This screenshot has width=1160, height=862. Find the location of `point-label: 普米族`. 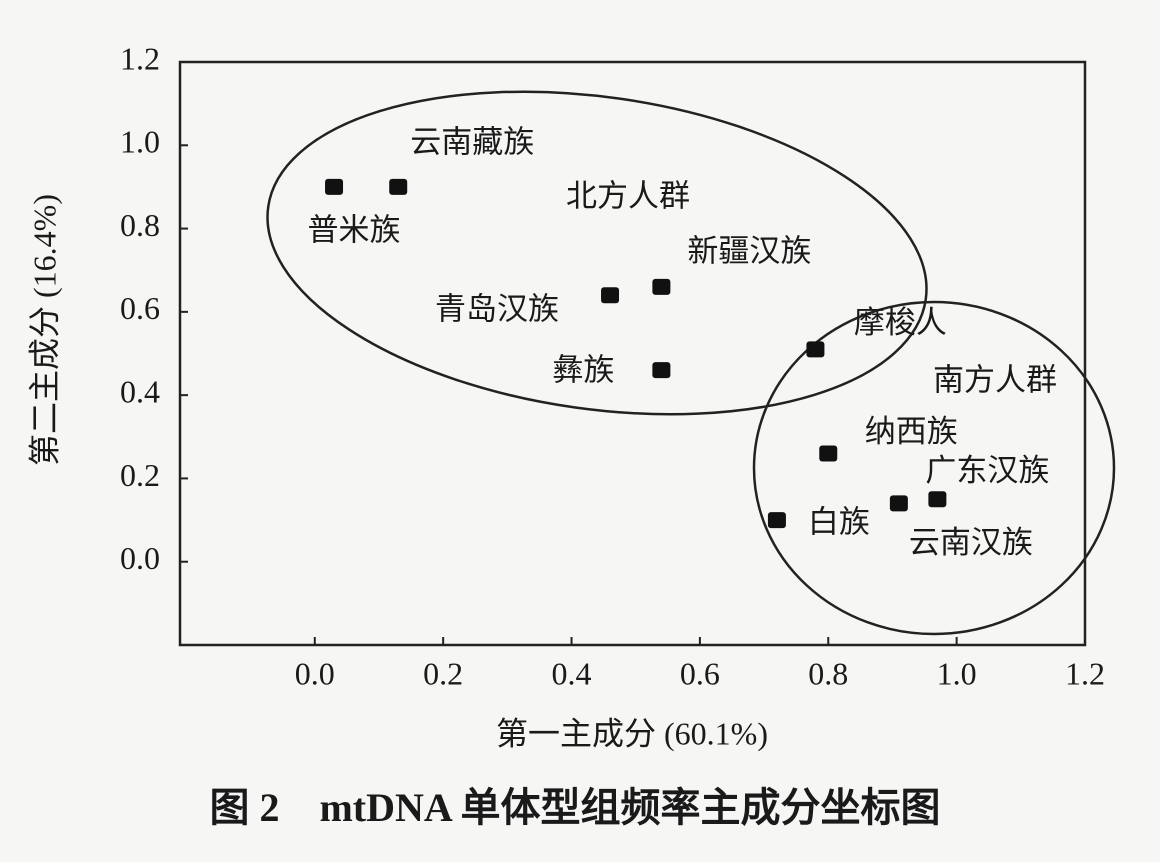

point-label: 普米族 is located at coordinates (354, 230).